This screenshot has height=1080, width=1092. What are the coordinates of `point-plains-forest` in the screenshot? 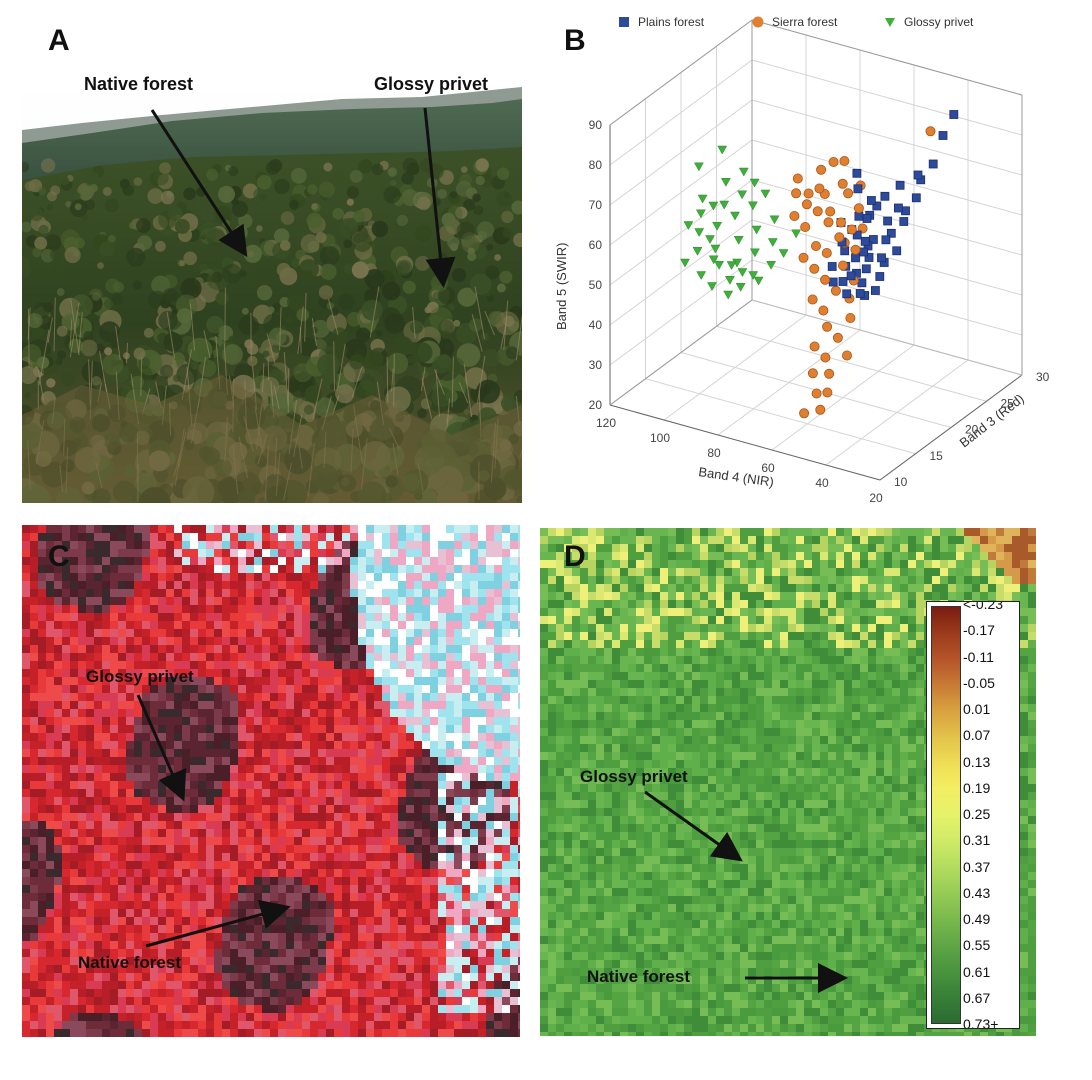 It's located at (860, 293).